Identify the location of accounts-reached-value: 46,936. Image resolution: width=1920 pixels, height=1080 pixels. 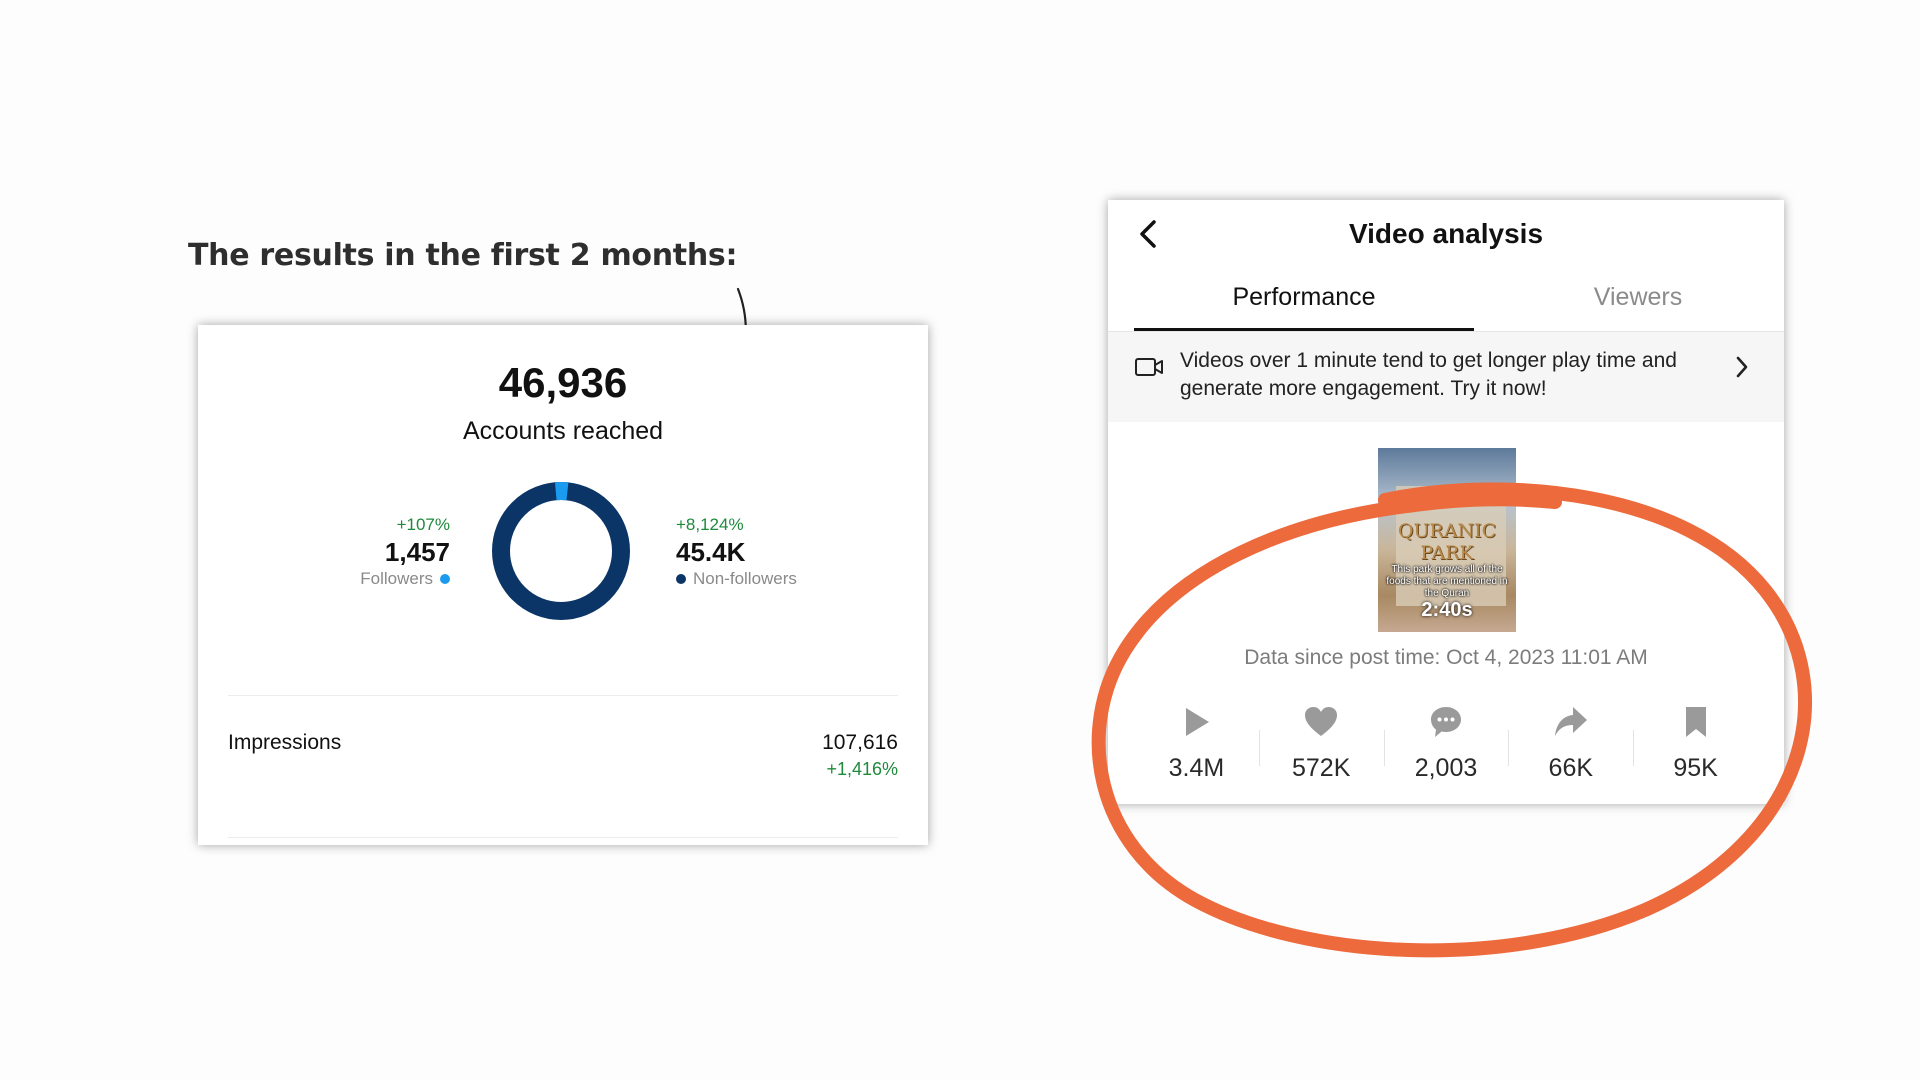
(563, 382).